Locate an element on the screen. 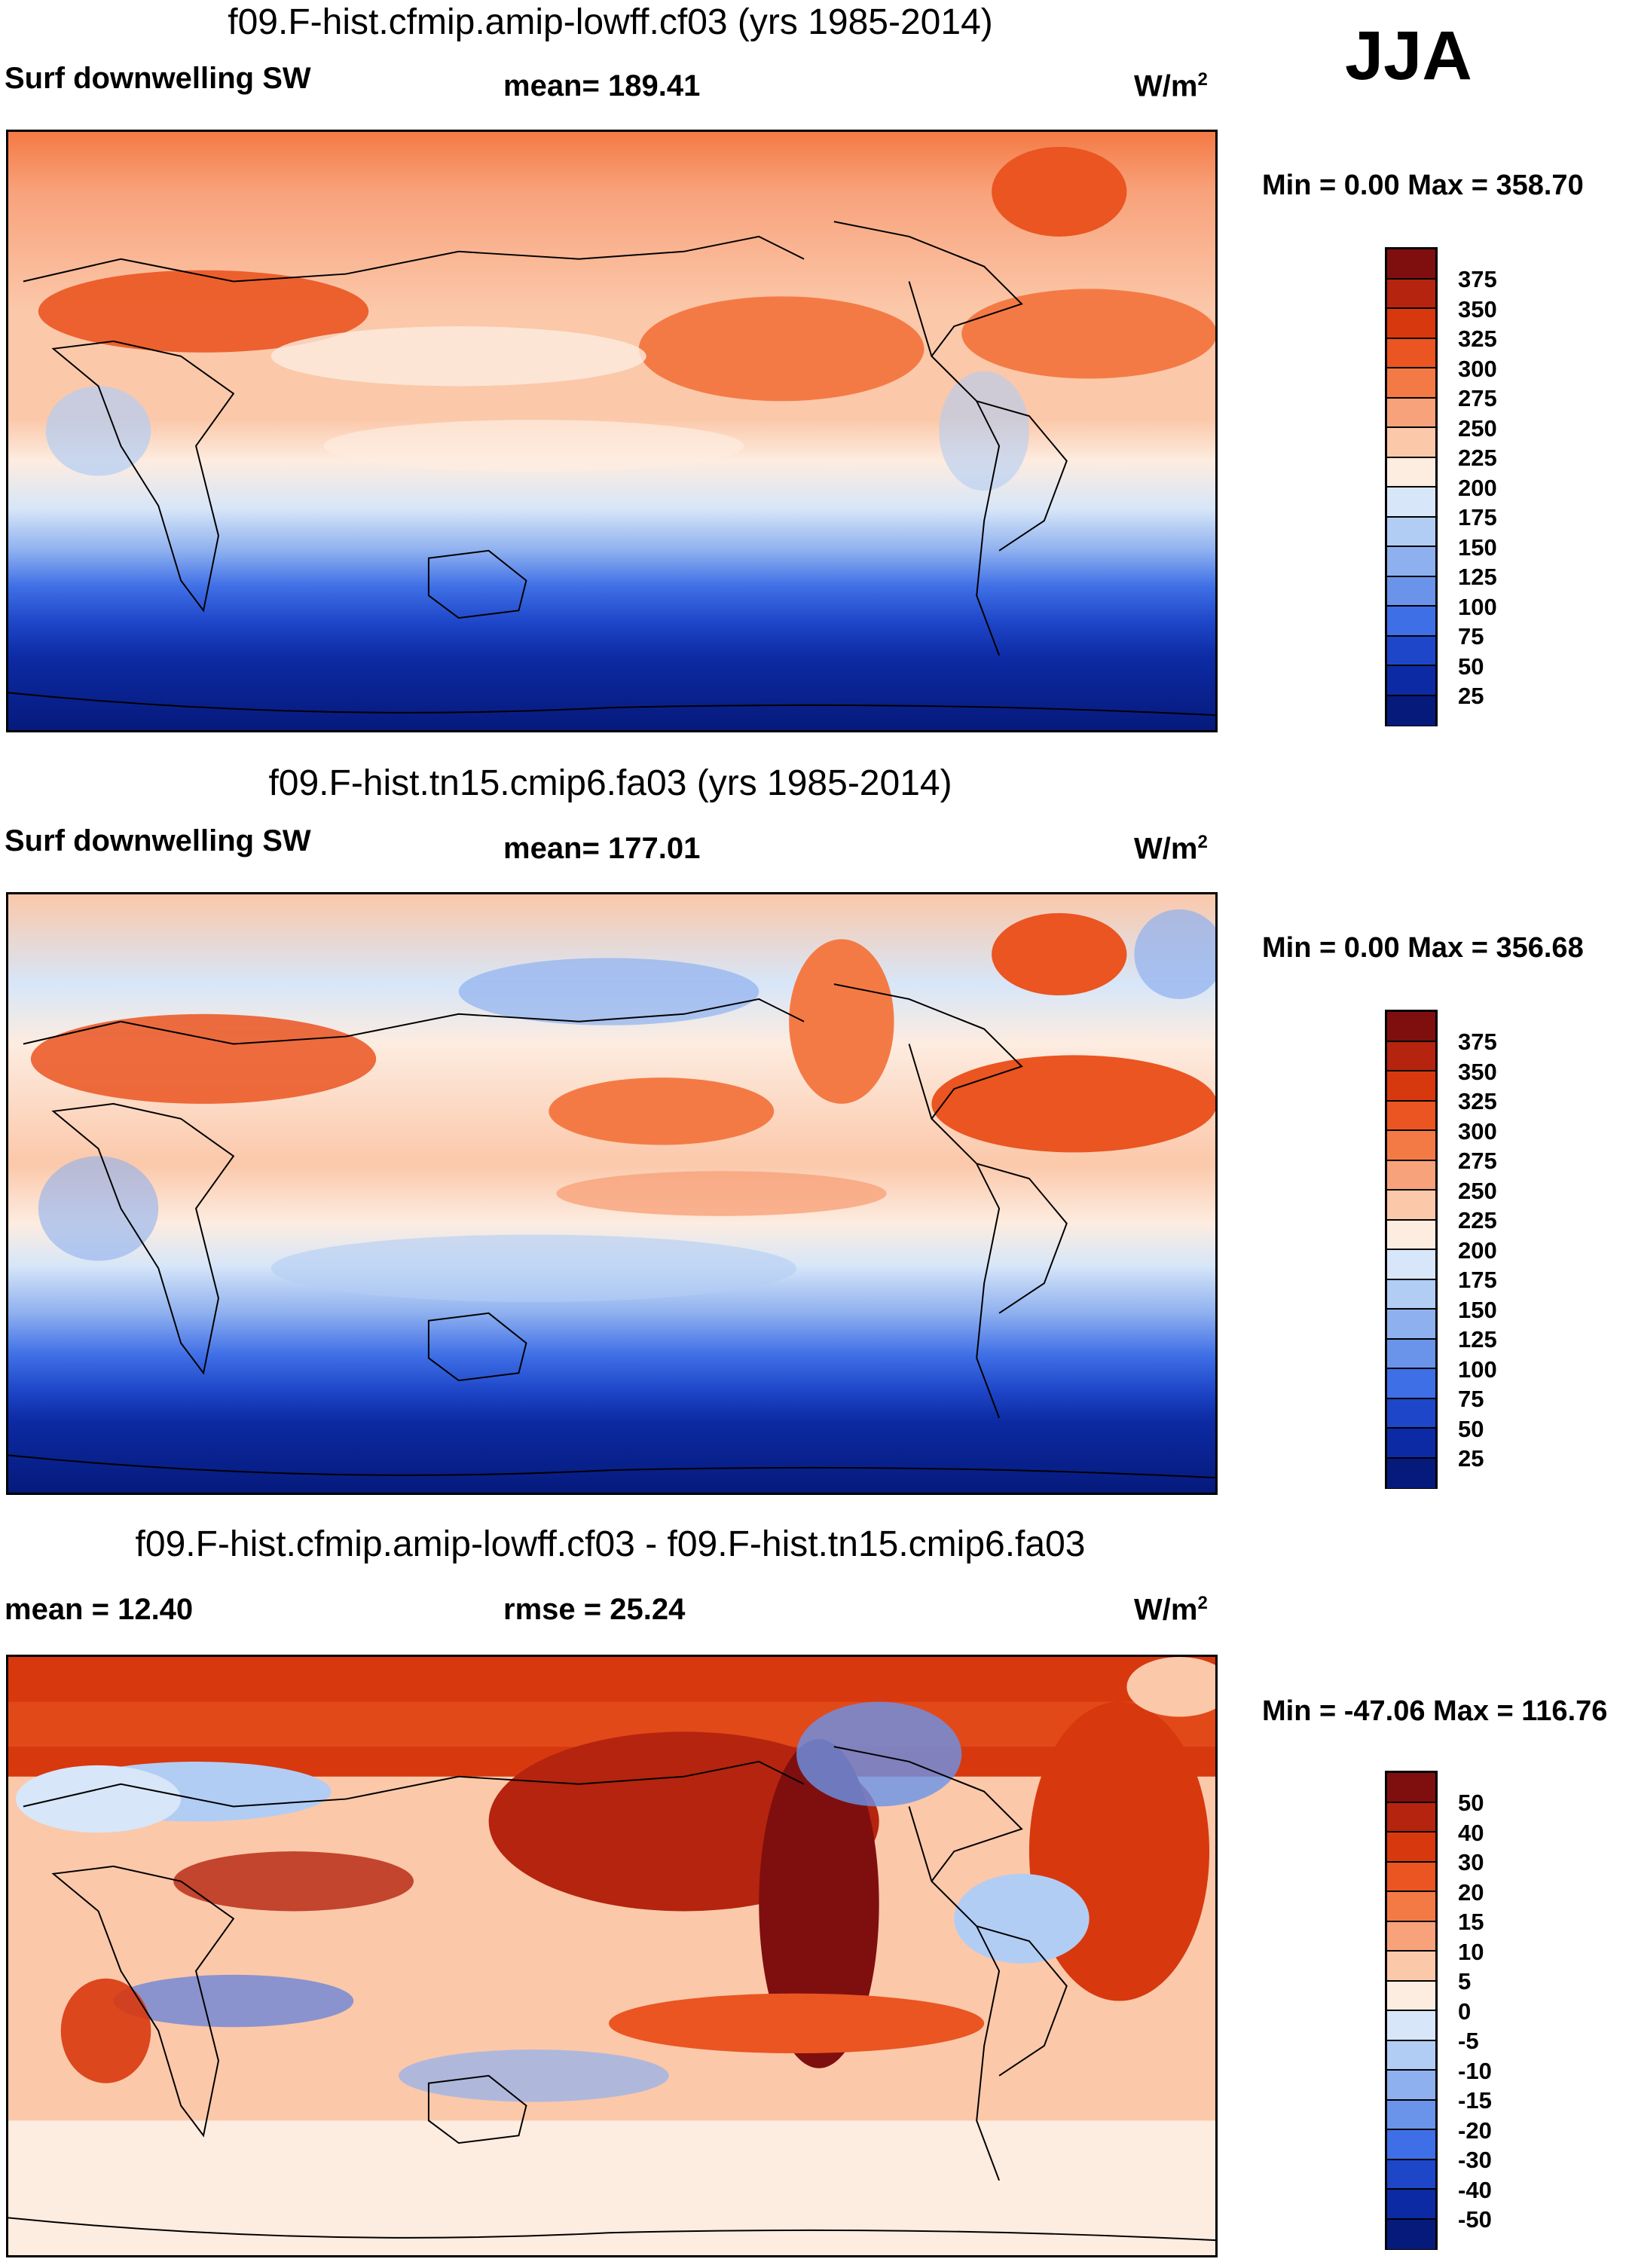 This screenshot has height=2268, width=1629. panel2-mean-label: mean= 177.01 is located at coordinates (602, 848).